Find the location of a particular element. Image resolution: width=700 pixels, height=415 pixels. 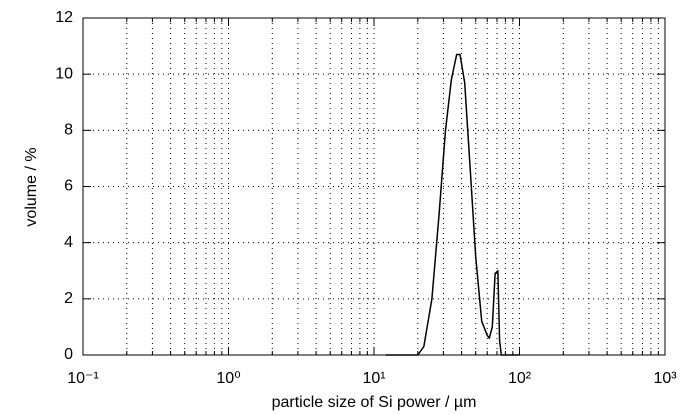

y-axis-label: volume / % is located at coordinates (31, 186).